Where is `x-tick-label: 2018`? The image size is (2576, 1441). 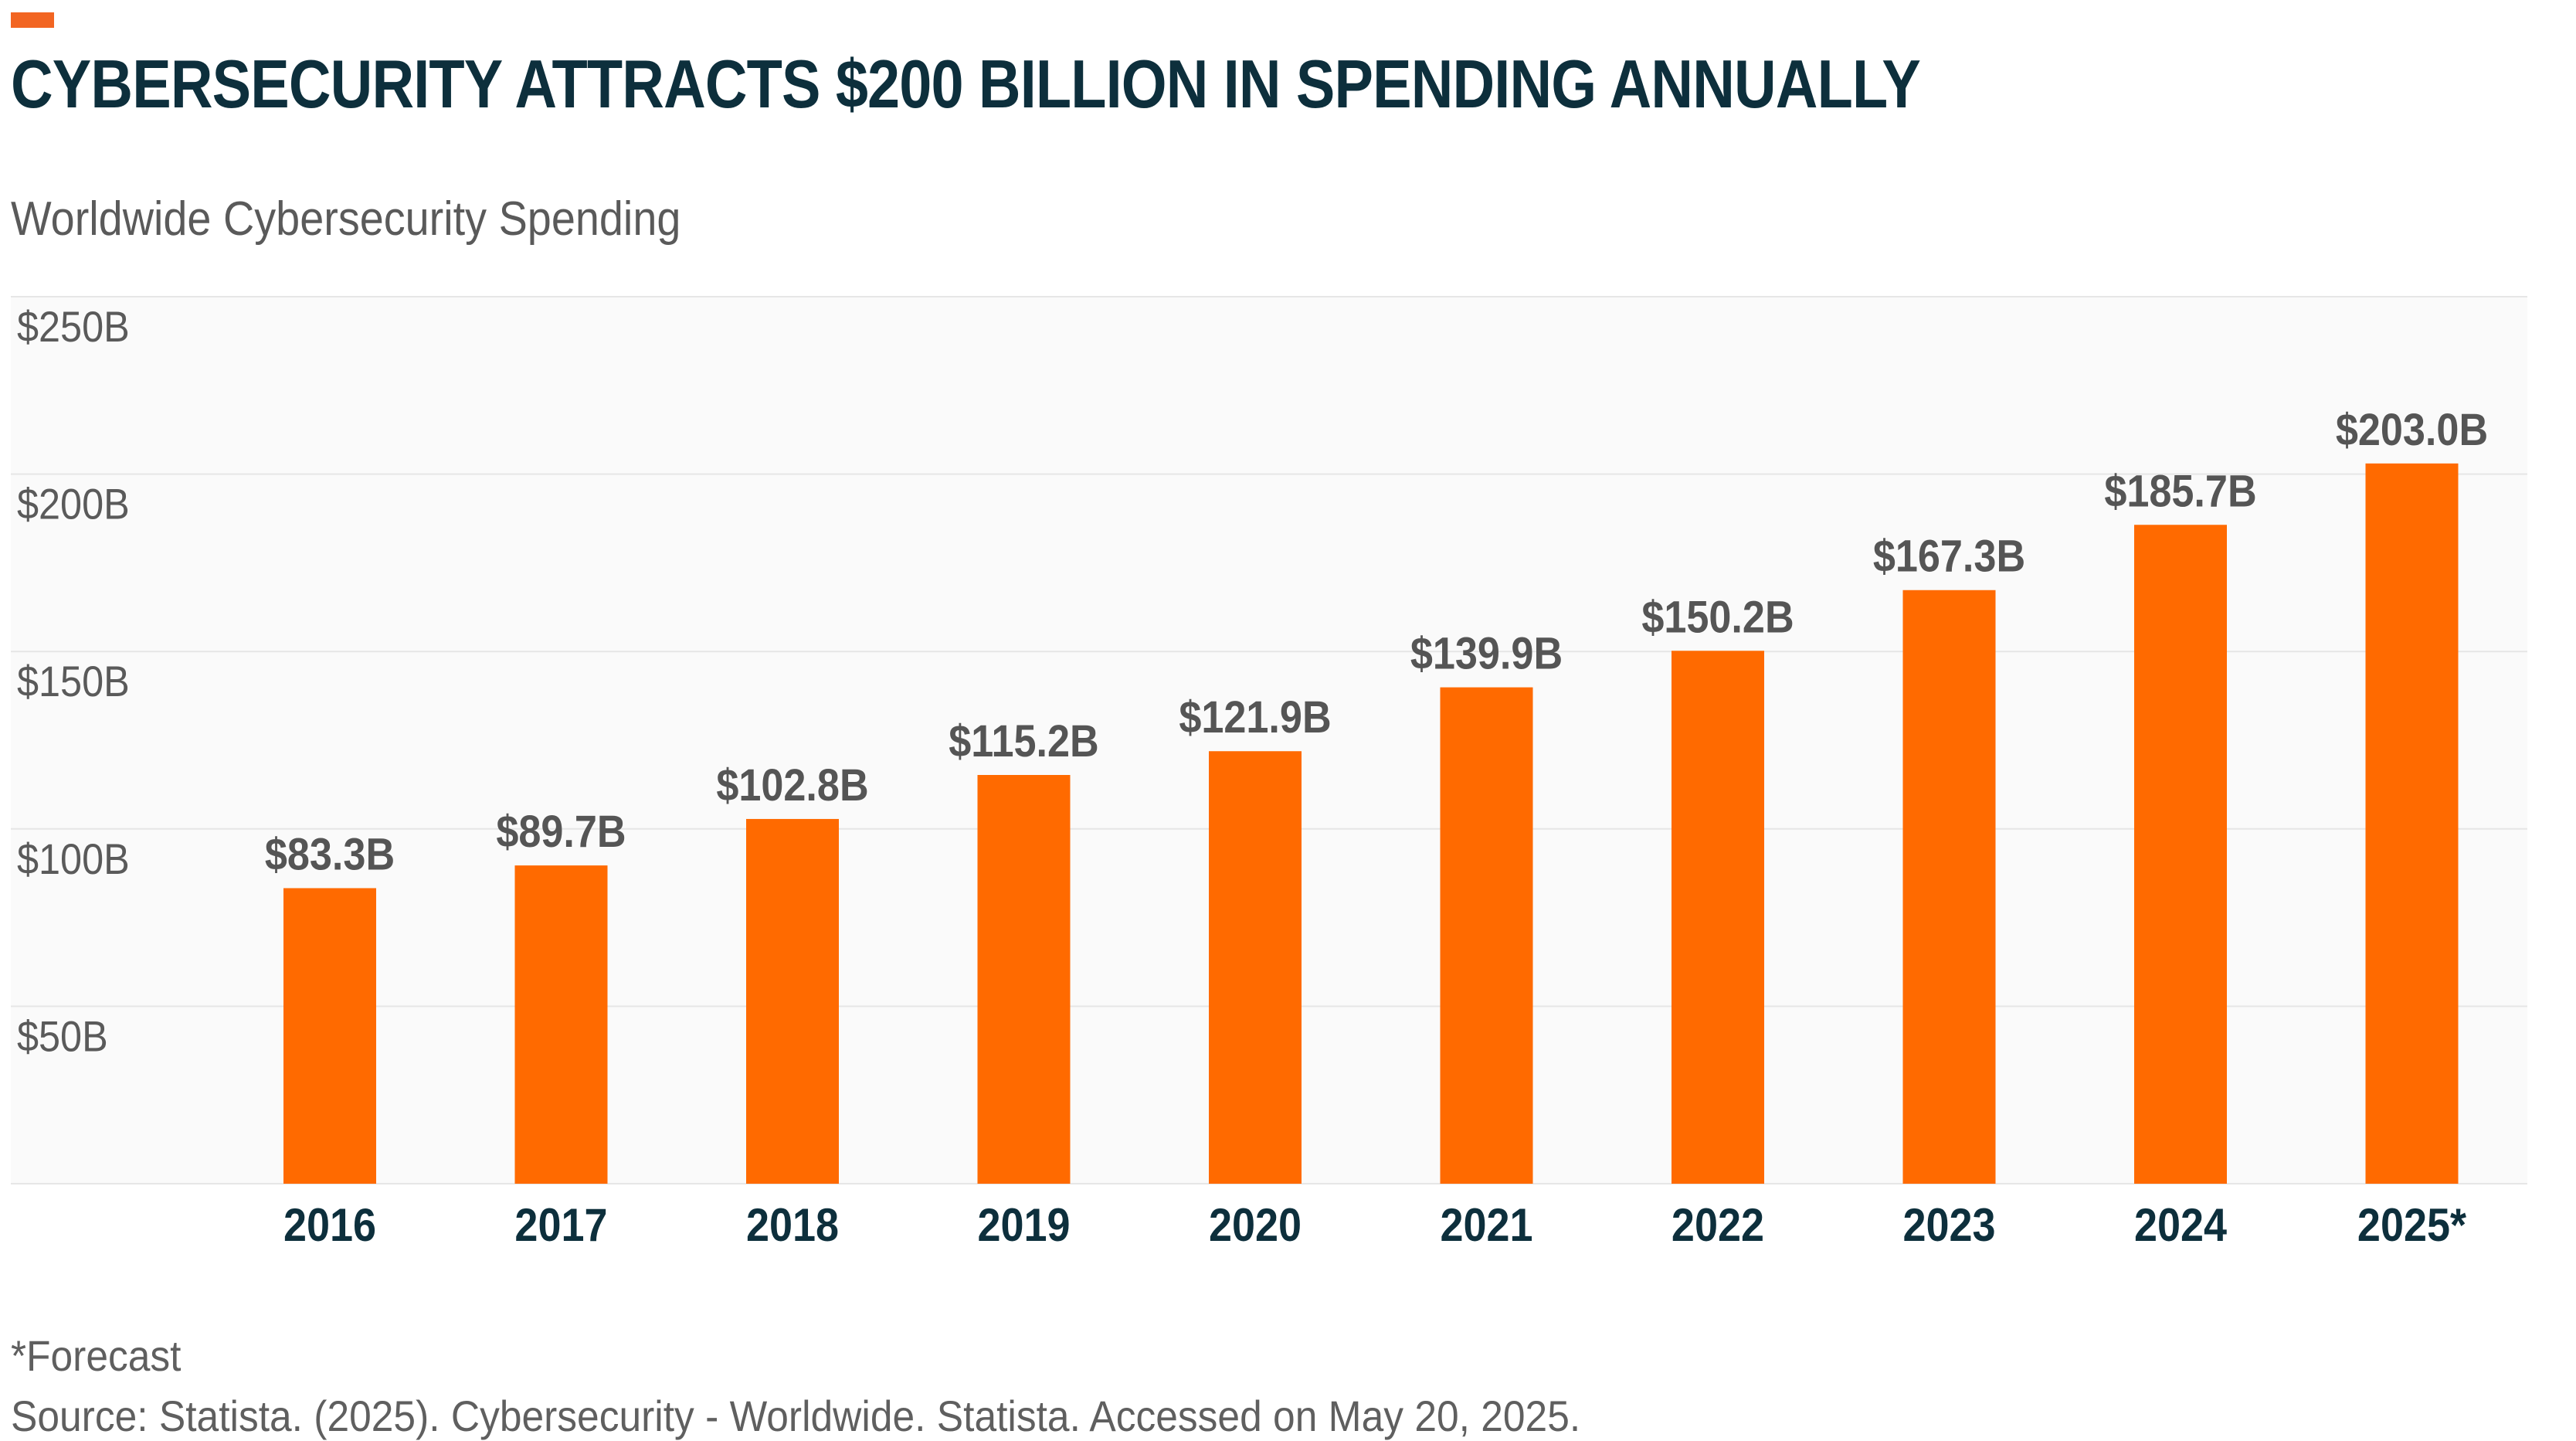 x-tick-label: 2018 is located at coordinates (793, 1225).